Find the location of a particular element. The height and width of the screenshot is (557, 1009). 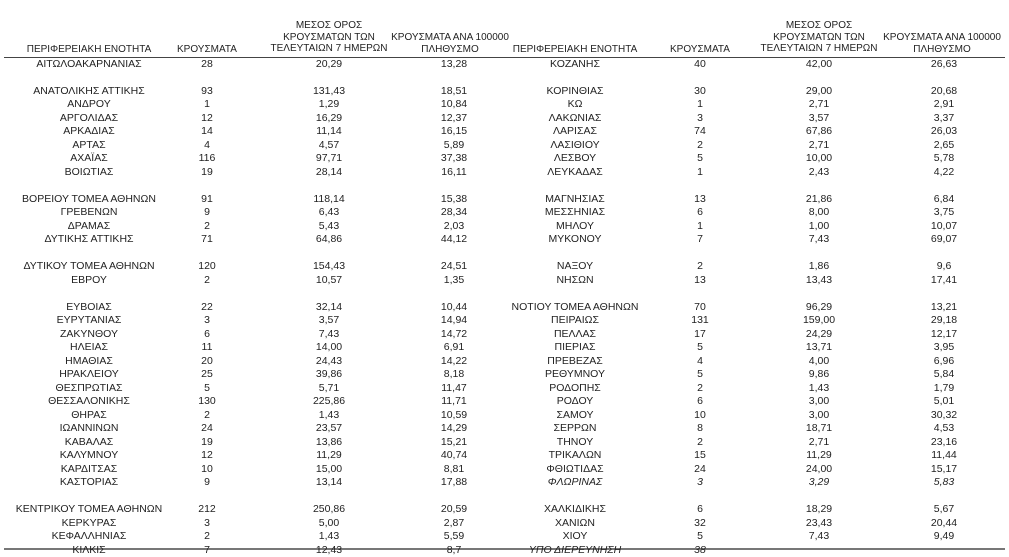

header-cases-left: ΚΡΟΥΣΜΑΤΑ is located at coordinates (207, 49).